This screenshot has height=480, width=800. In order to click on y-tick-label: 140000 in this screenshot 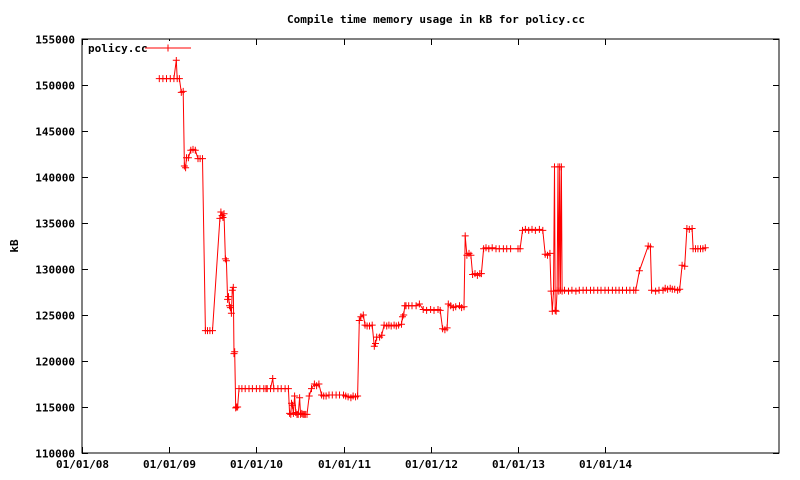, I will do `click(55, 178)`.